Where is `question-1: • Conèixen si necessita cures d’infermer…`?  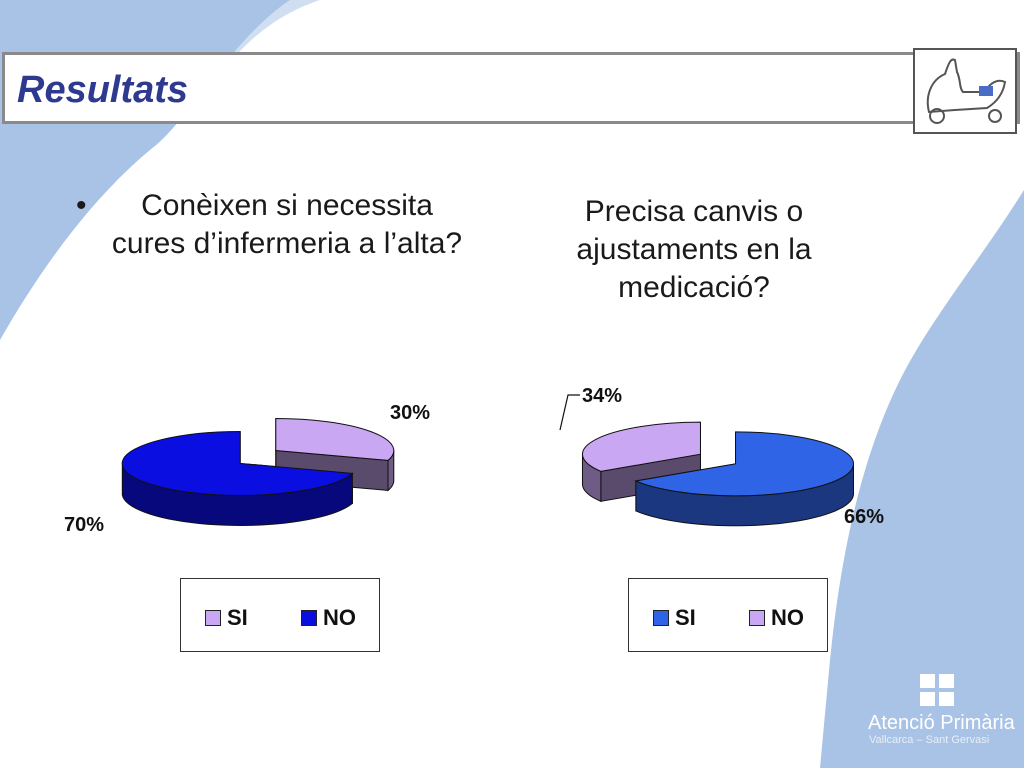 question-1: • Conèixen si necessita cures d’infermer… is located at coordinates (270, 225).